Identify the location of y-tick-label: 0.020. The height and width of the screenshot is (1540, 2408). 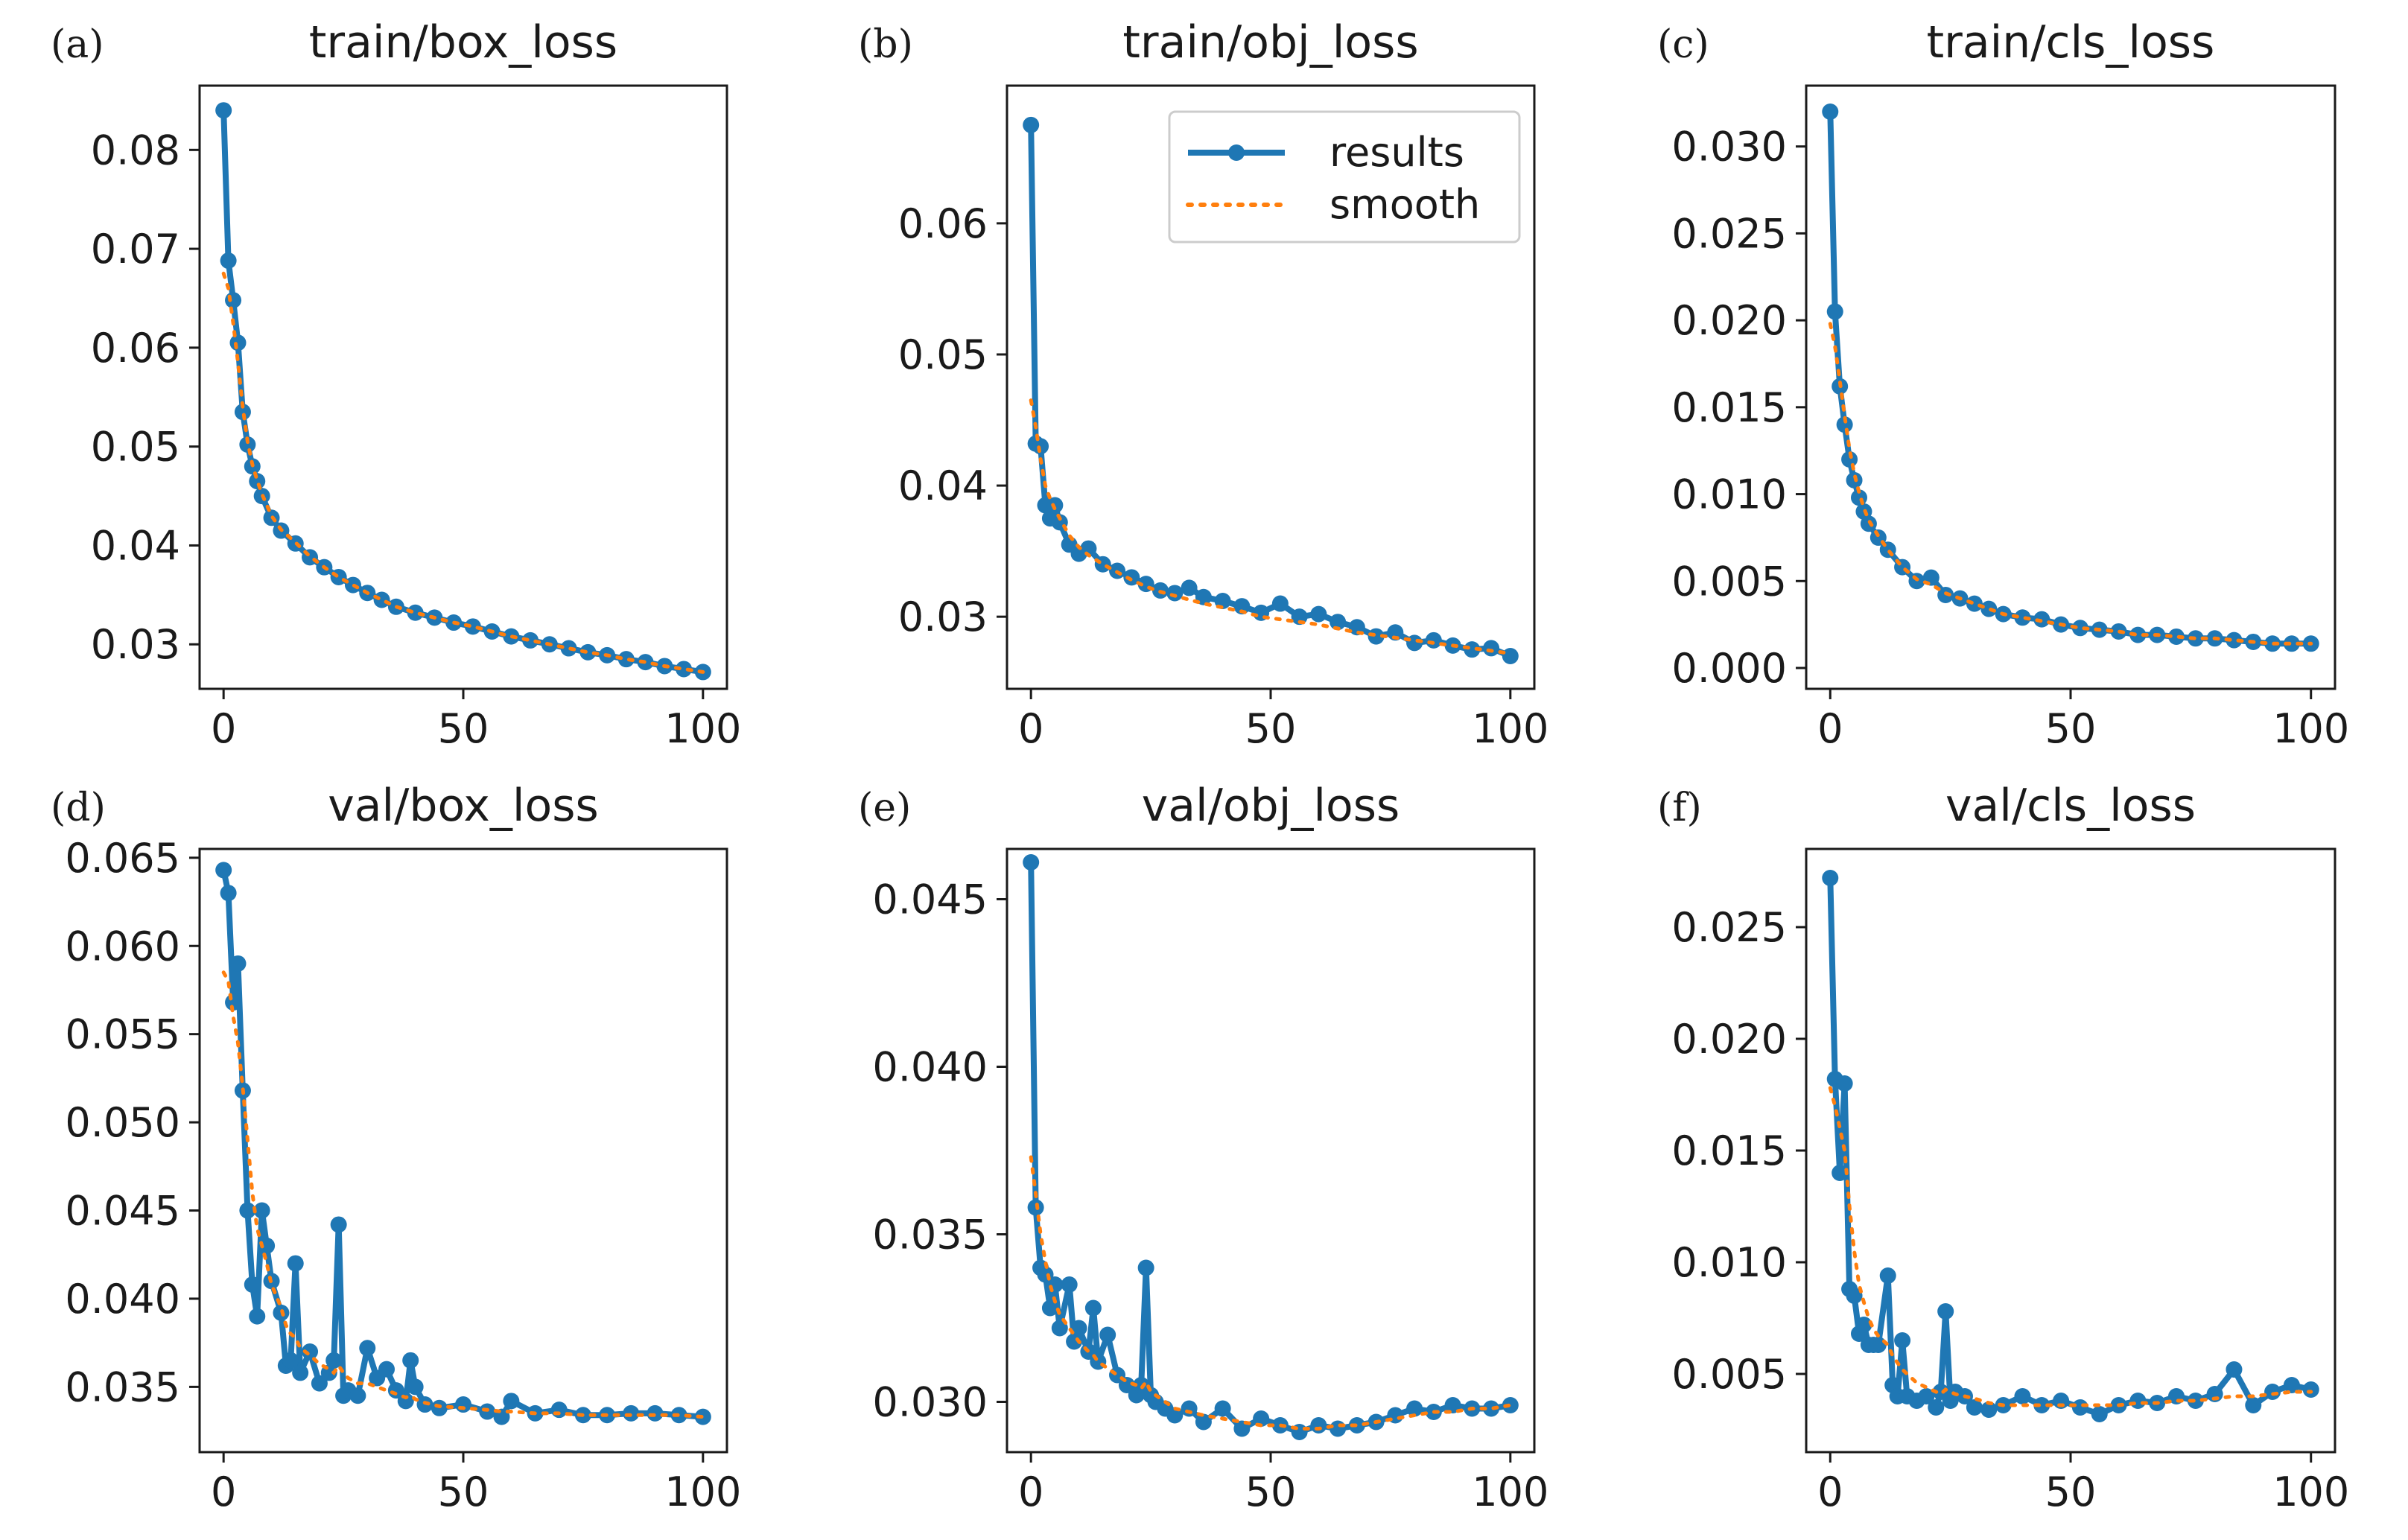
(1729, 320).